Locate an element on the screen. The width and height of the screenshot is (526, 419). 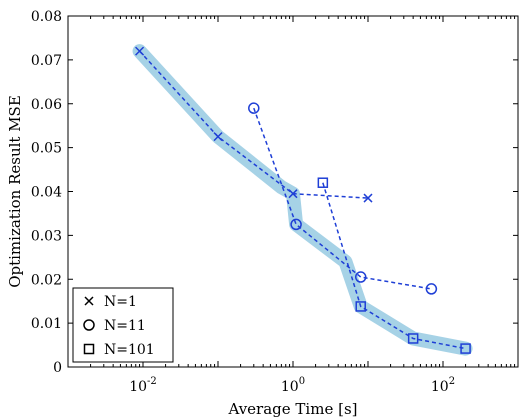
y-axis-label: Optimization Result MSE is located at coordinates (15, 191).